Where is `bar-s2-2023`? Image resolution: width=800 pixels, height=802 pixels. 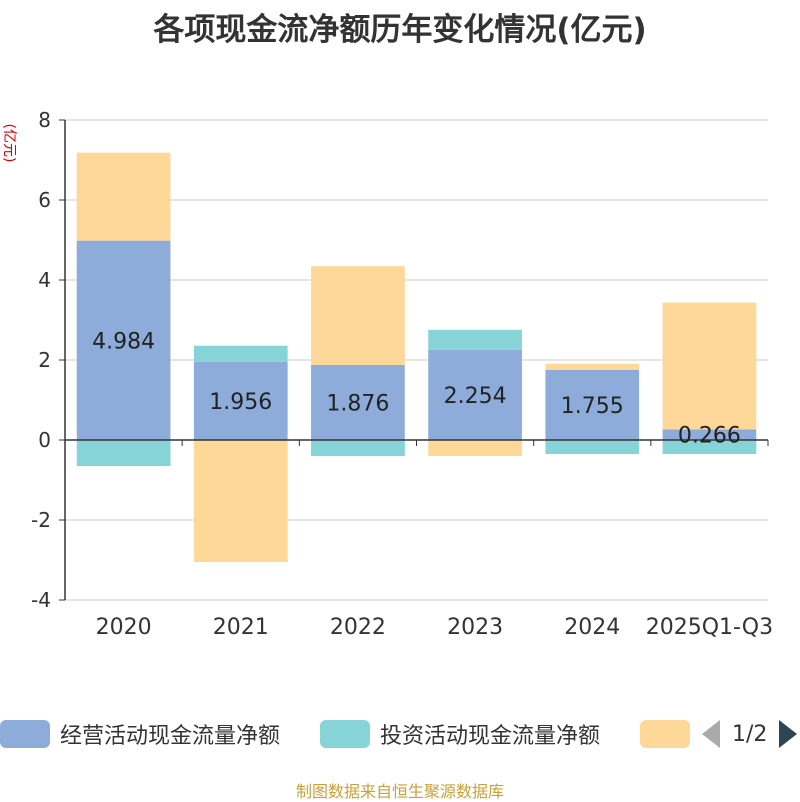
bar-s2-2023 is located at coordinates (475, 448).